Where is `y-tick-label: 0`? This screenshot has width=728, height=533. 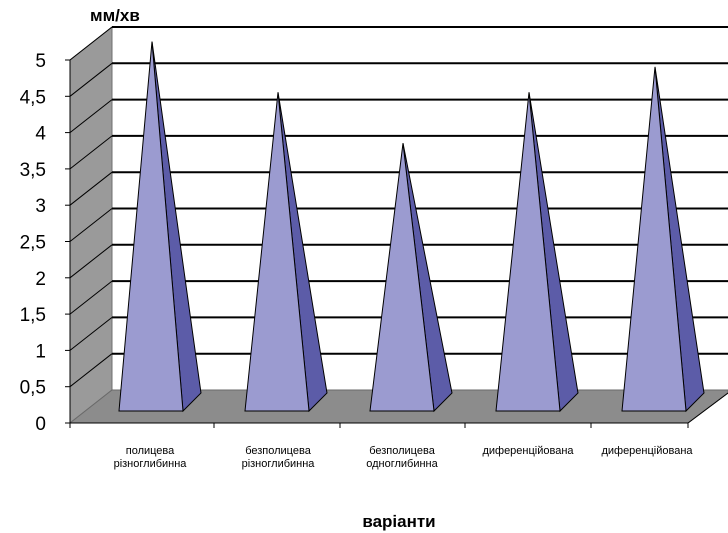
y-tick-label: 0 is located at coordinates (40, 424).